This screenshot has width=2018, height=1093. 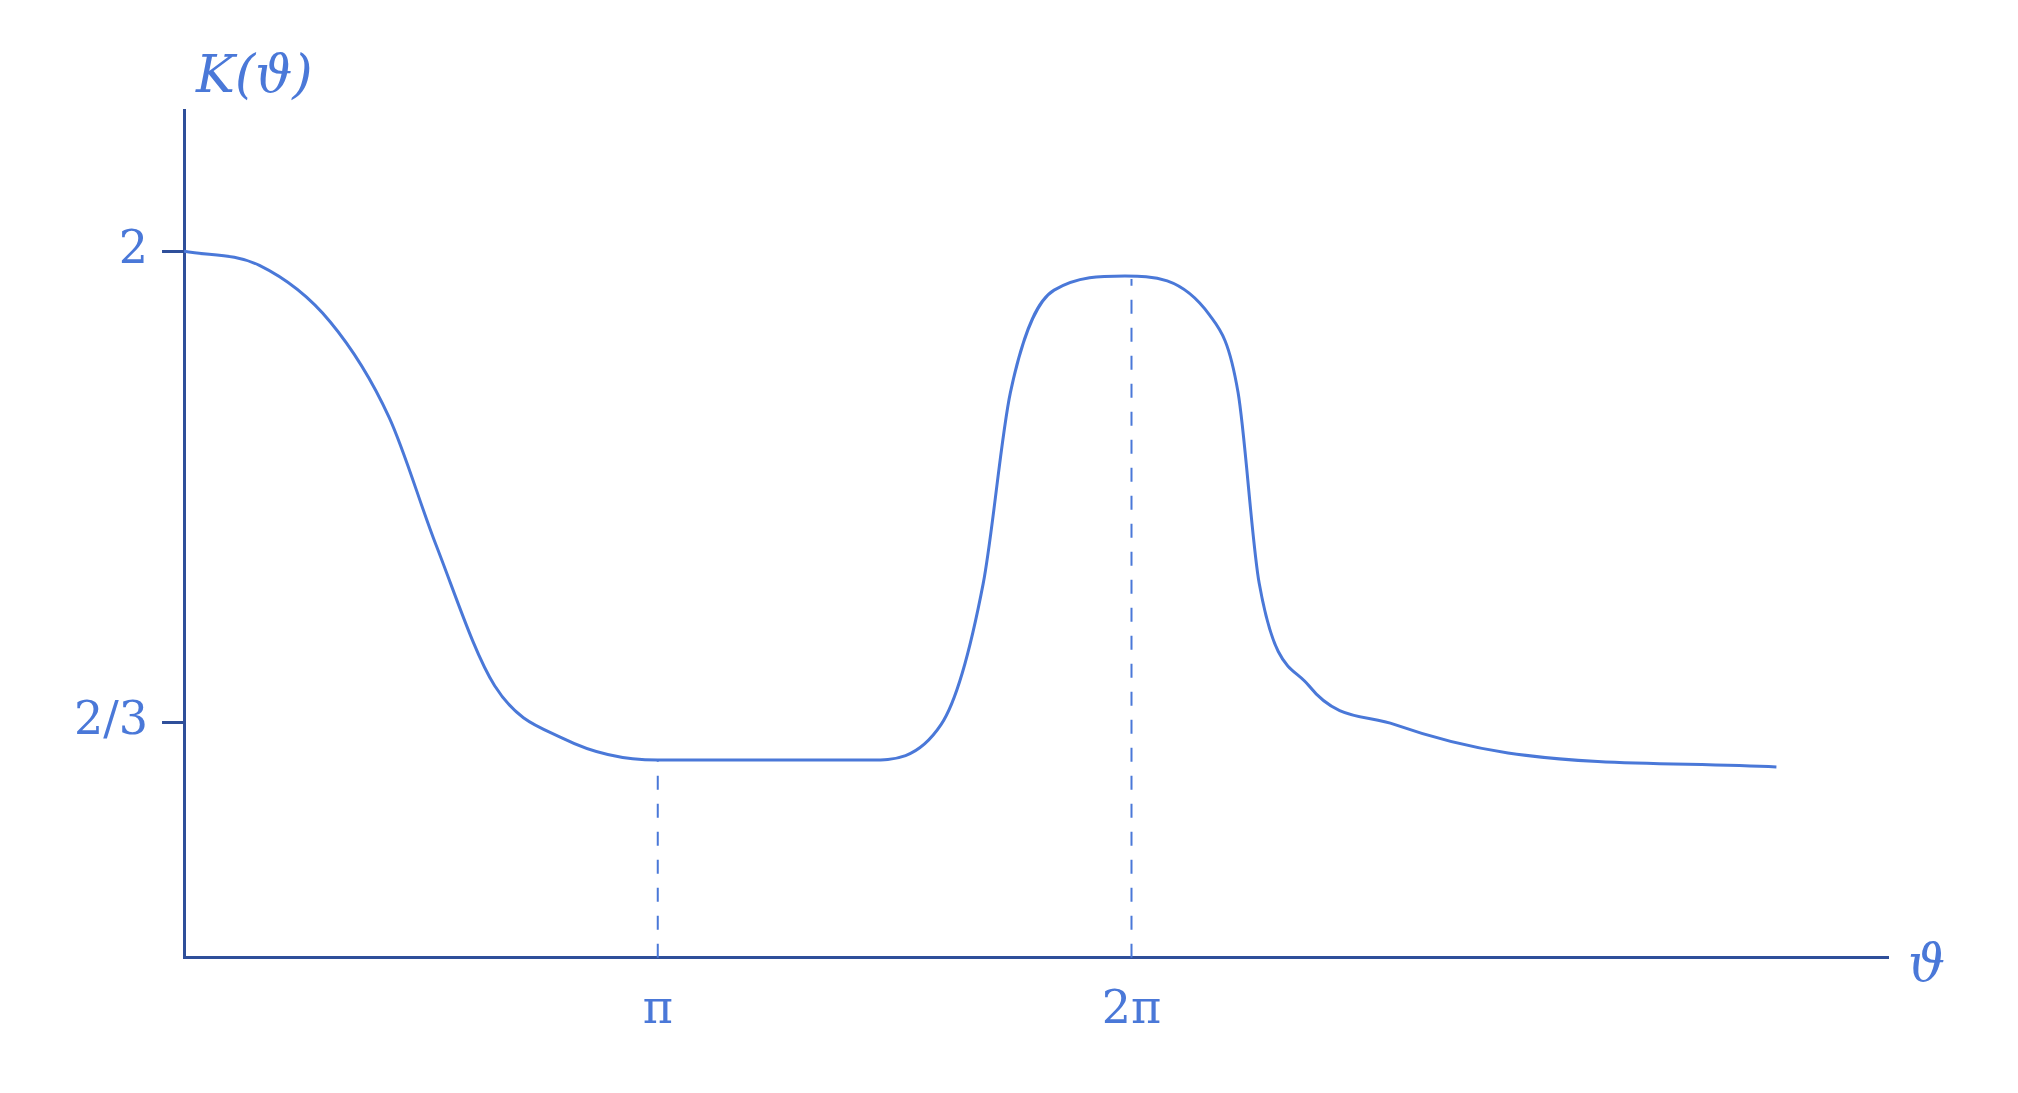 I want to click on x-tick-label: π, so click(x=657, y=1007).